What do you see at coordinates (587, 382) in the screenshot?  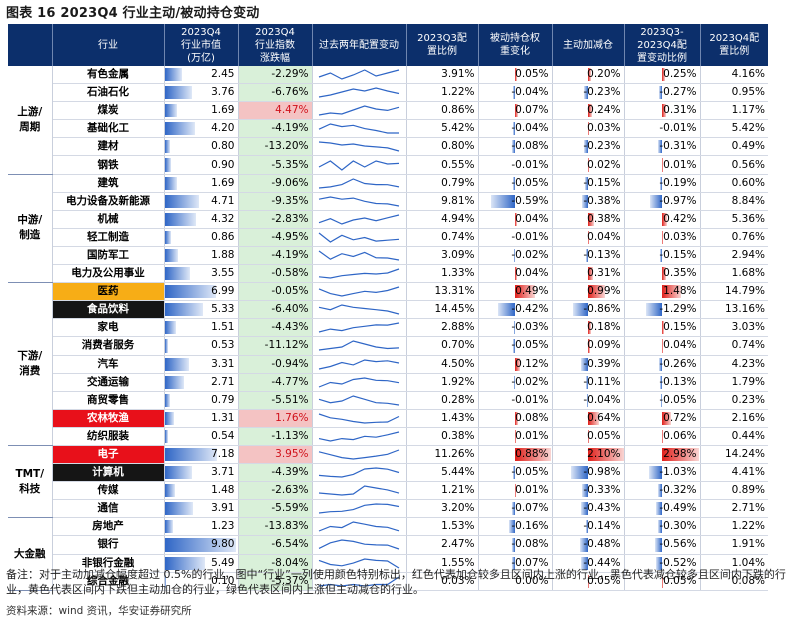 I see `active-change-cell: -0.11%` at bounding box center [587, 382].